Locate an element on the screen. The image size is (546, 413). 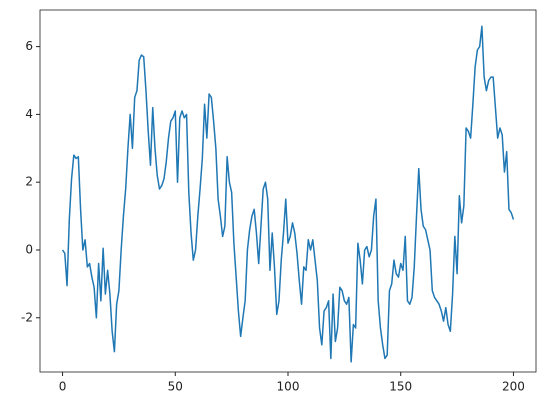
y-tick-label: 0 is located at coordinates (29, 249).